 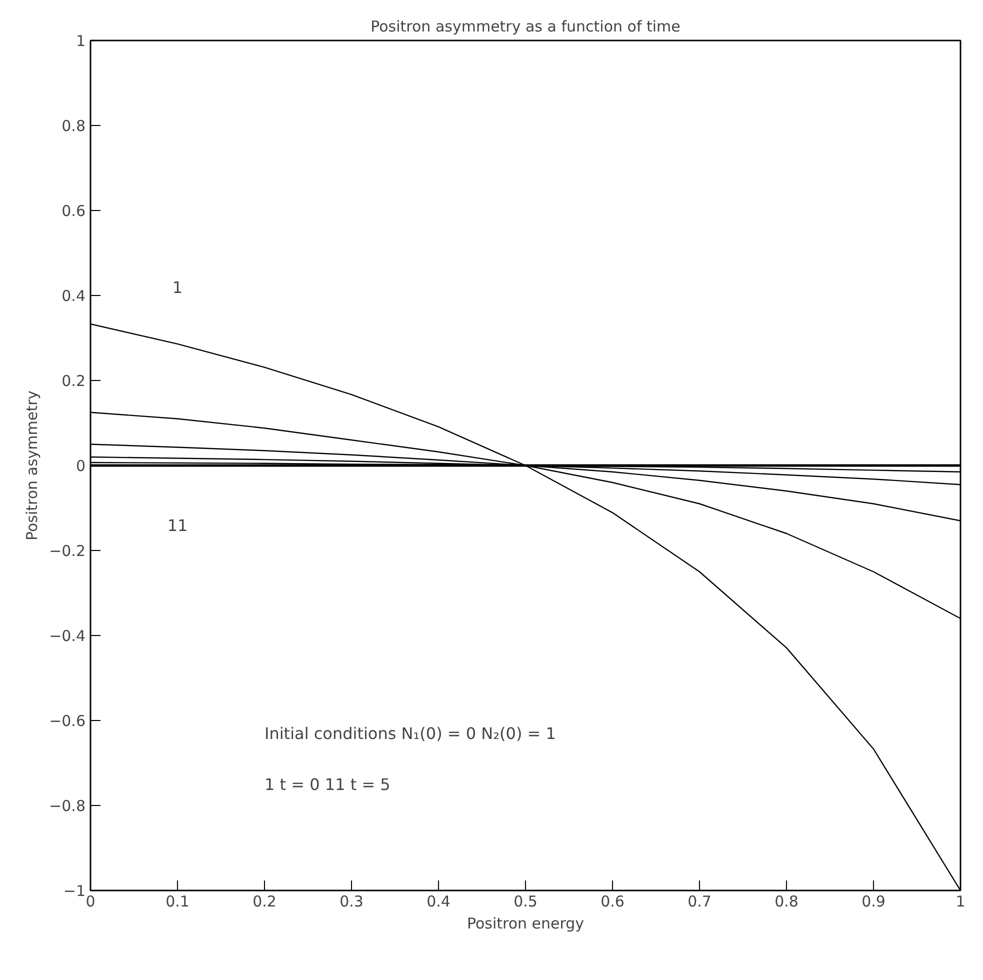 I want to click on y-tick-label: 1, so click(x=81, y=41).